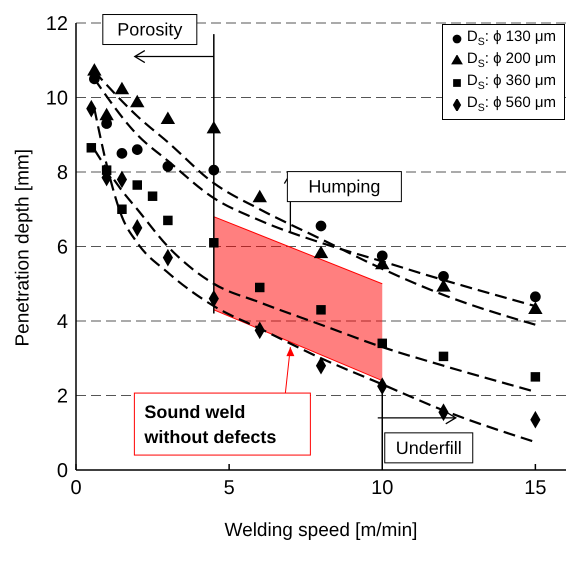 This screenshot has height=561, width=569. What do you see at coordinates (511, 38) in the screenshot?
I see `legend-label: D$_{S}$: ϕ 130 μm` at bounding box center [511, 38].